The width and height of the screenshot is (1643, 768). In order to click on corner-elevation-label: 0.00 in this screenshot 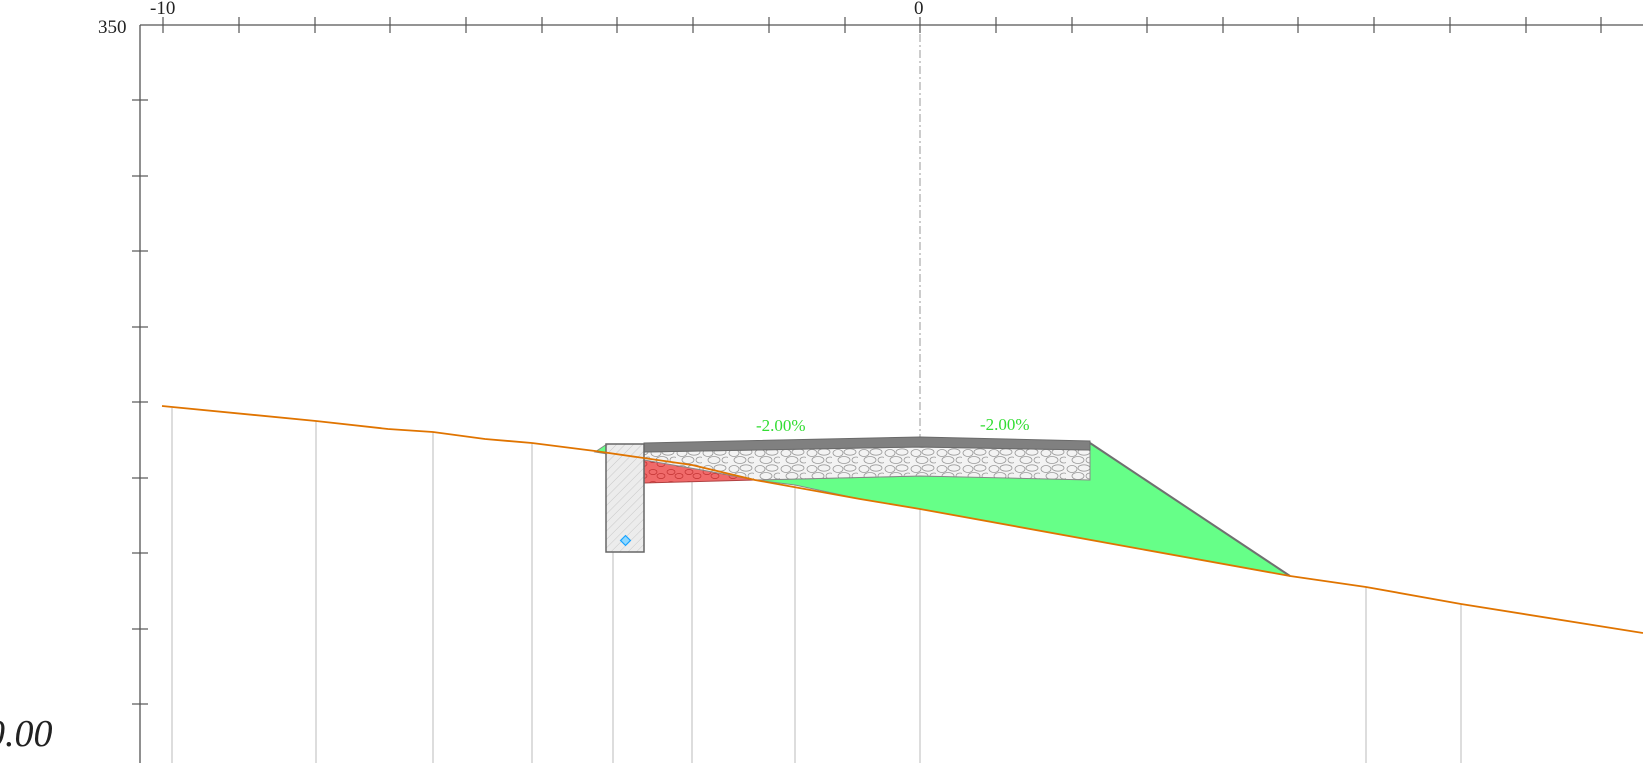, I will do `click(26, 734)`.